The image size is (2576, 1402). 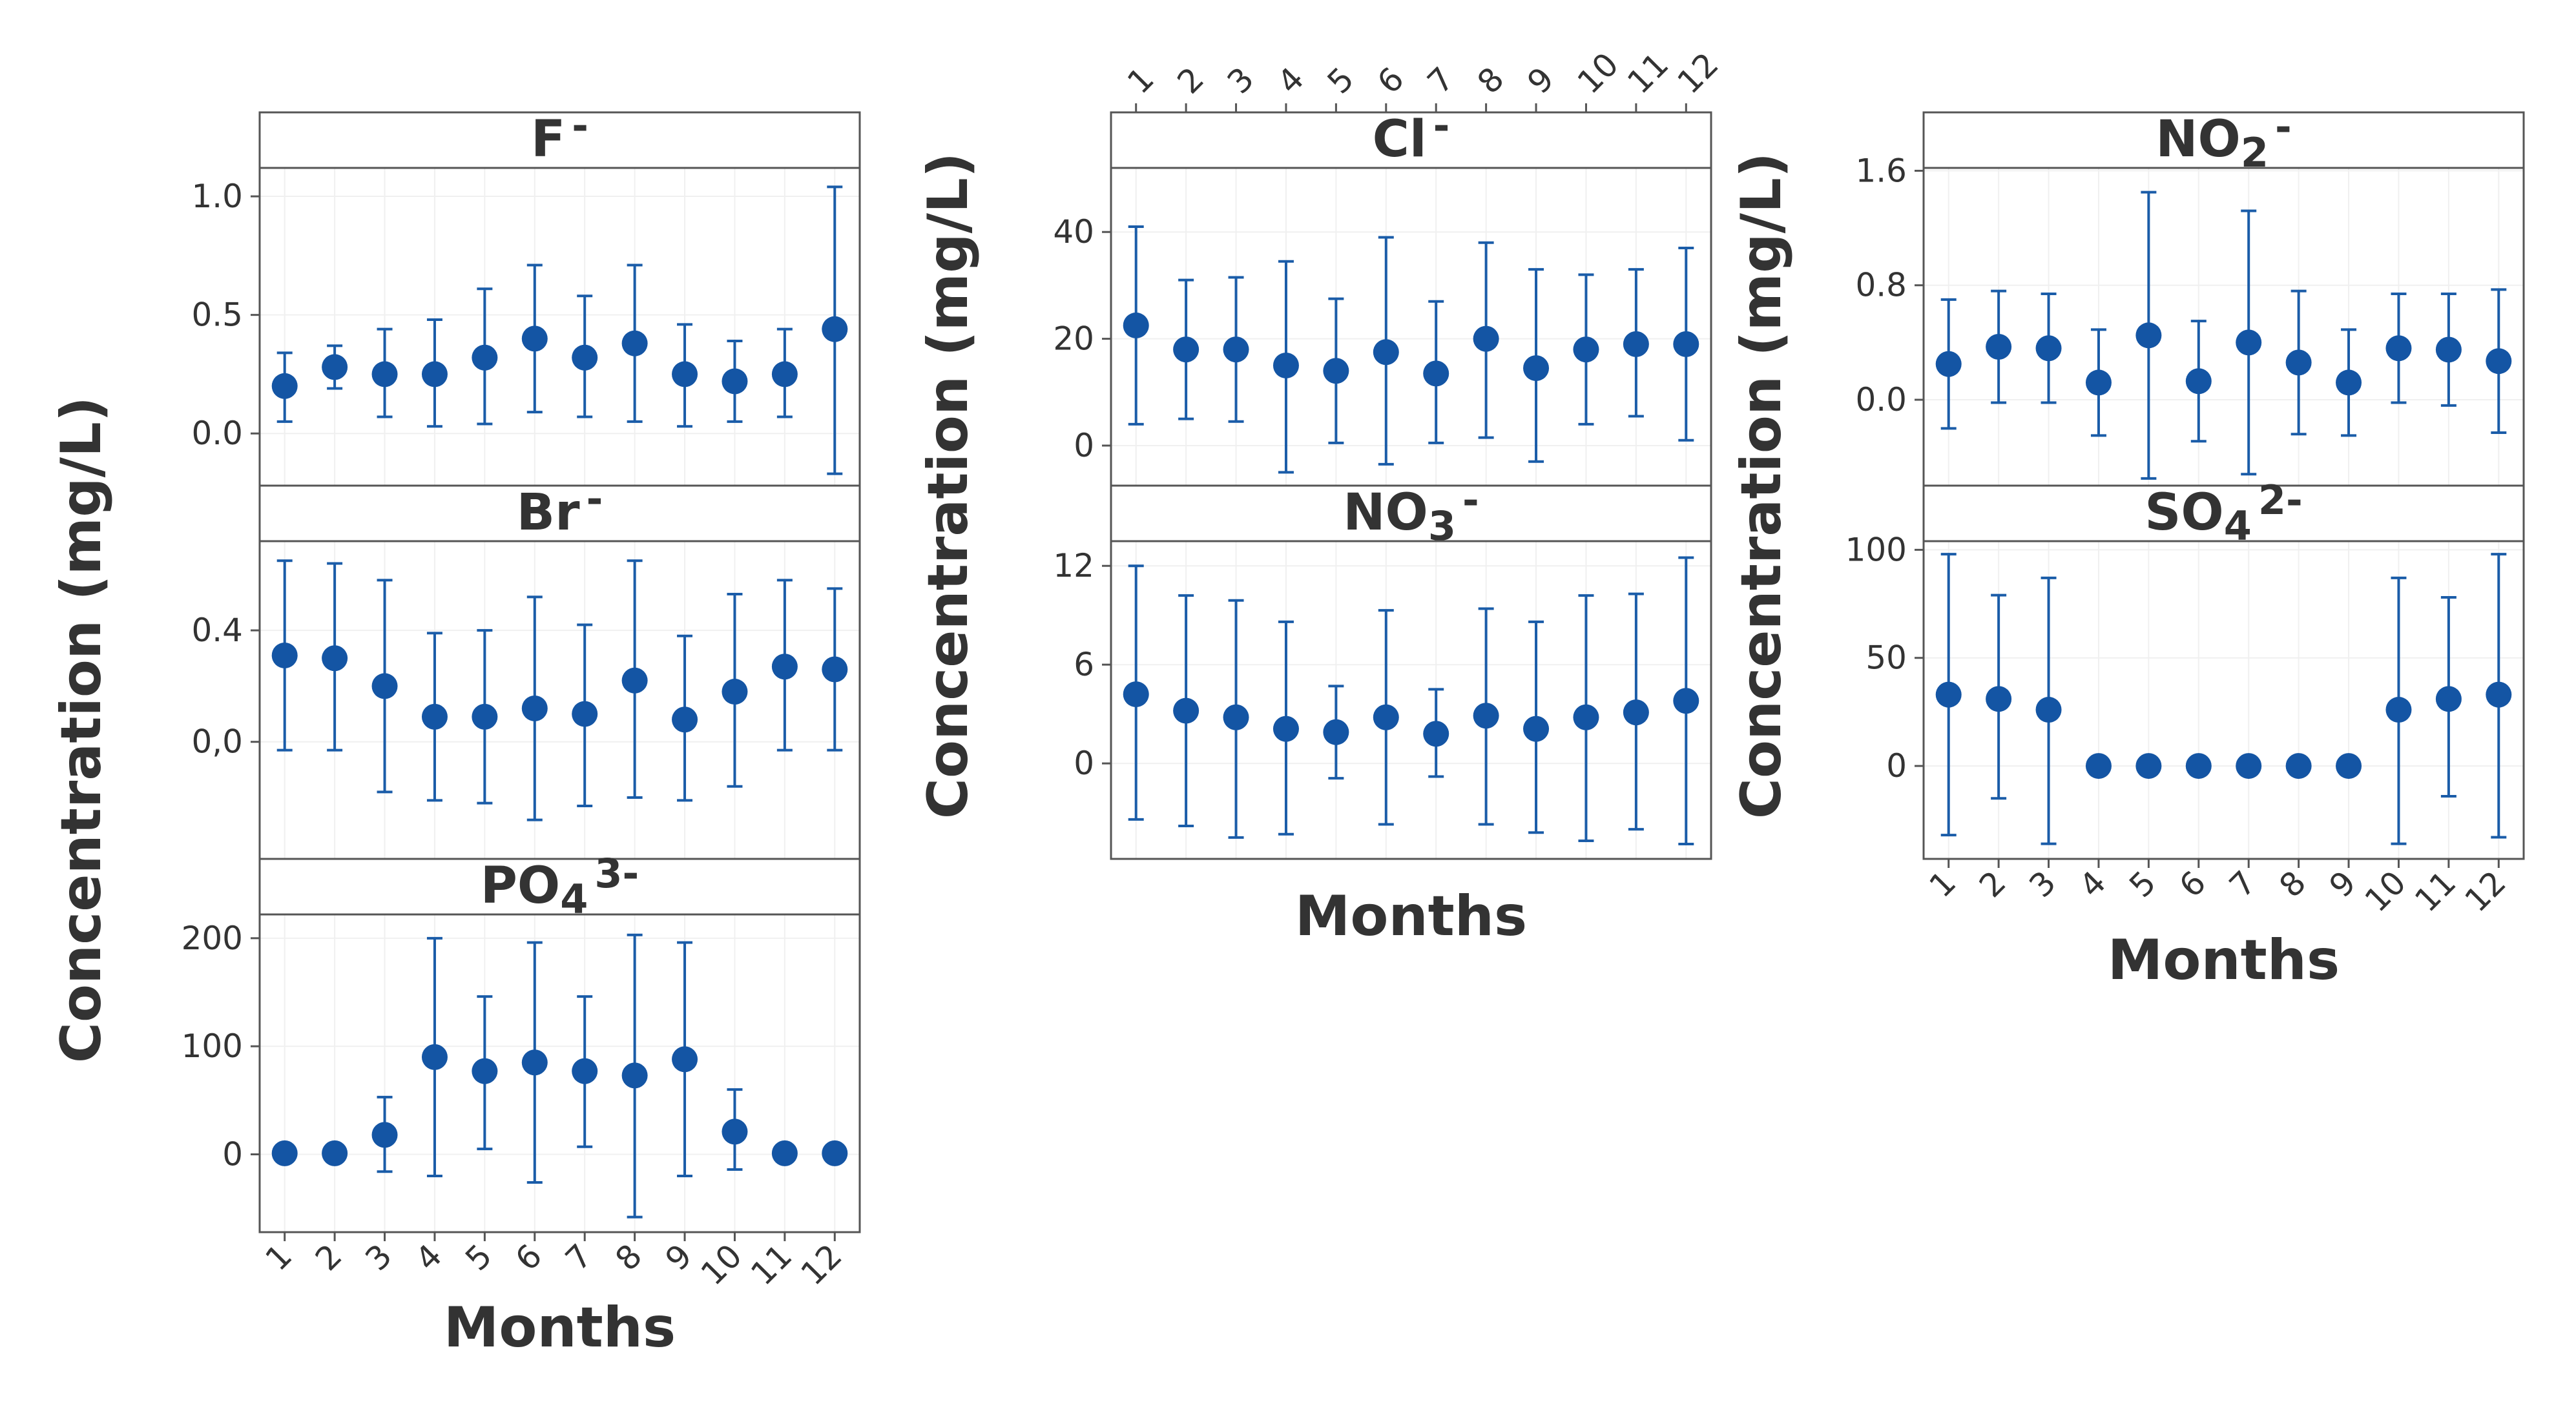 I want to click on x-tick-label: 2, so click(x=1992, y=884).